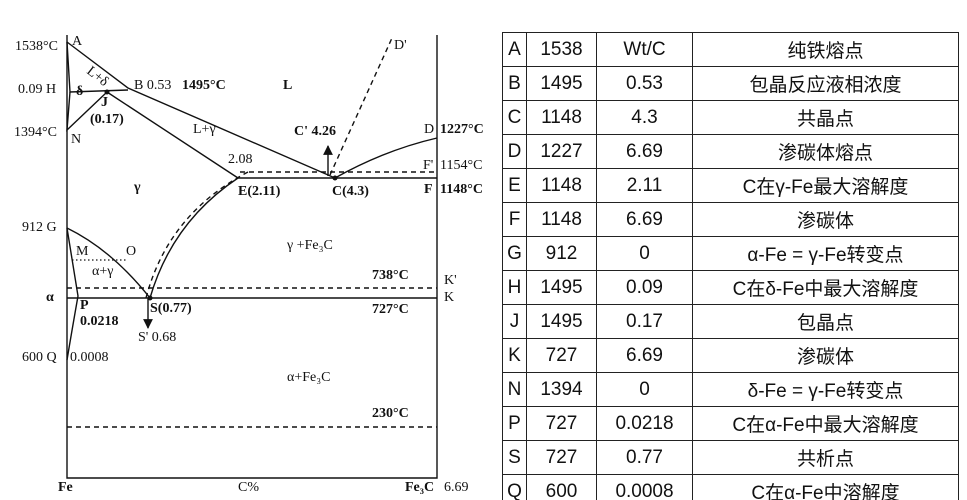 This screenshot has height=500, width=967. I want to click on gpq-line, so click(72, 294).